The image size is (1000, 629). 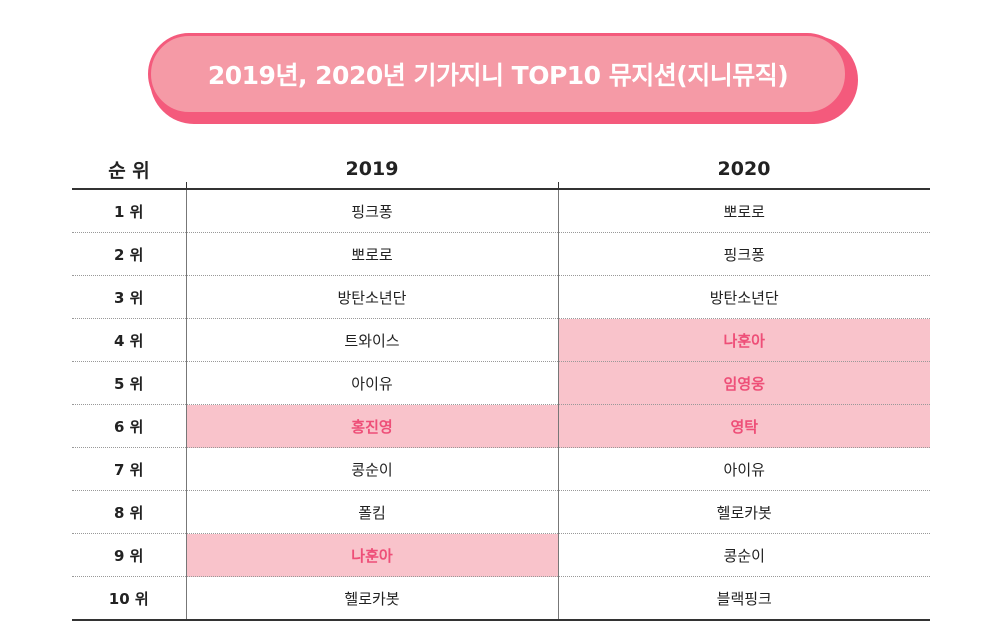 I want to click on artist-2020-cell: 나훈아, so click(x=743, y=340).